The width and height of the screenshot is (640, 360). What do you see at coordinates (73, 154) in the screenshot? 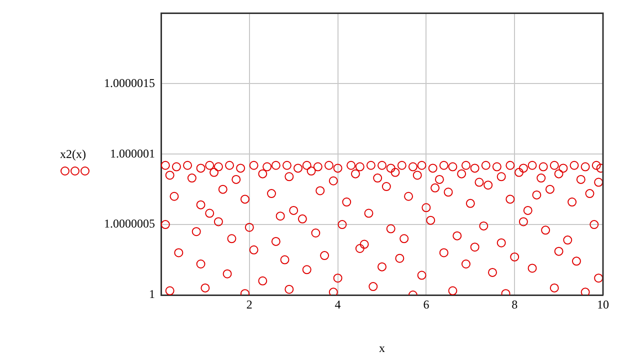
I see `y-axis-title: x2(x)` at bounding box center [73, 154].